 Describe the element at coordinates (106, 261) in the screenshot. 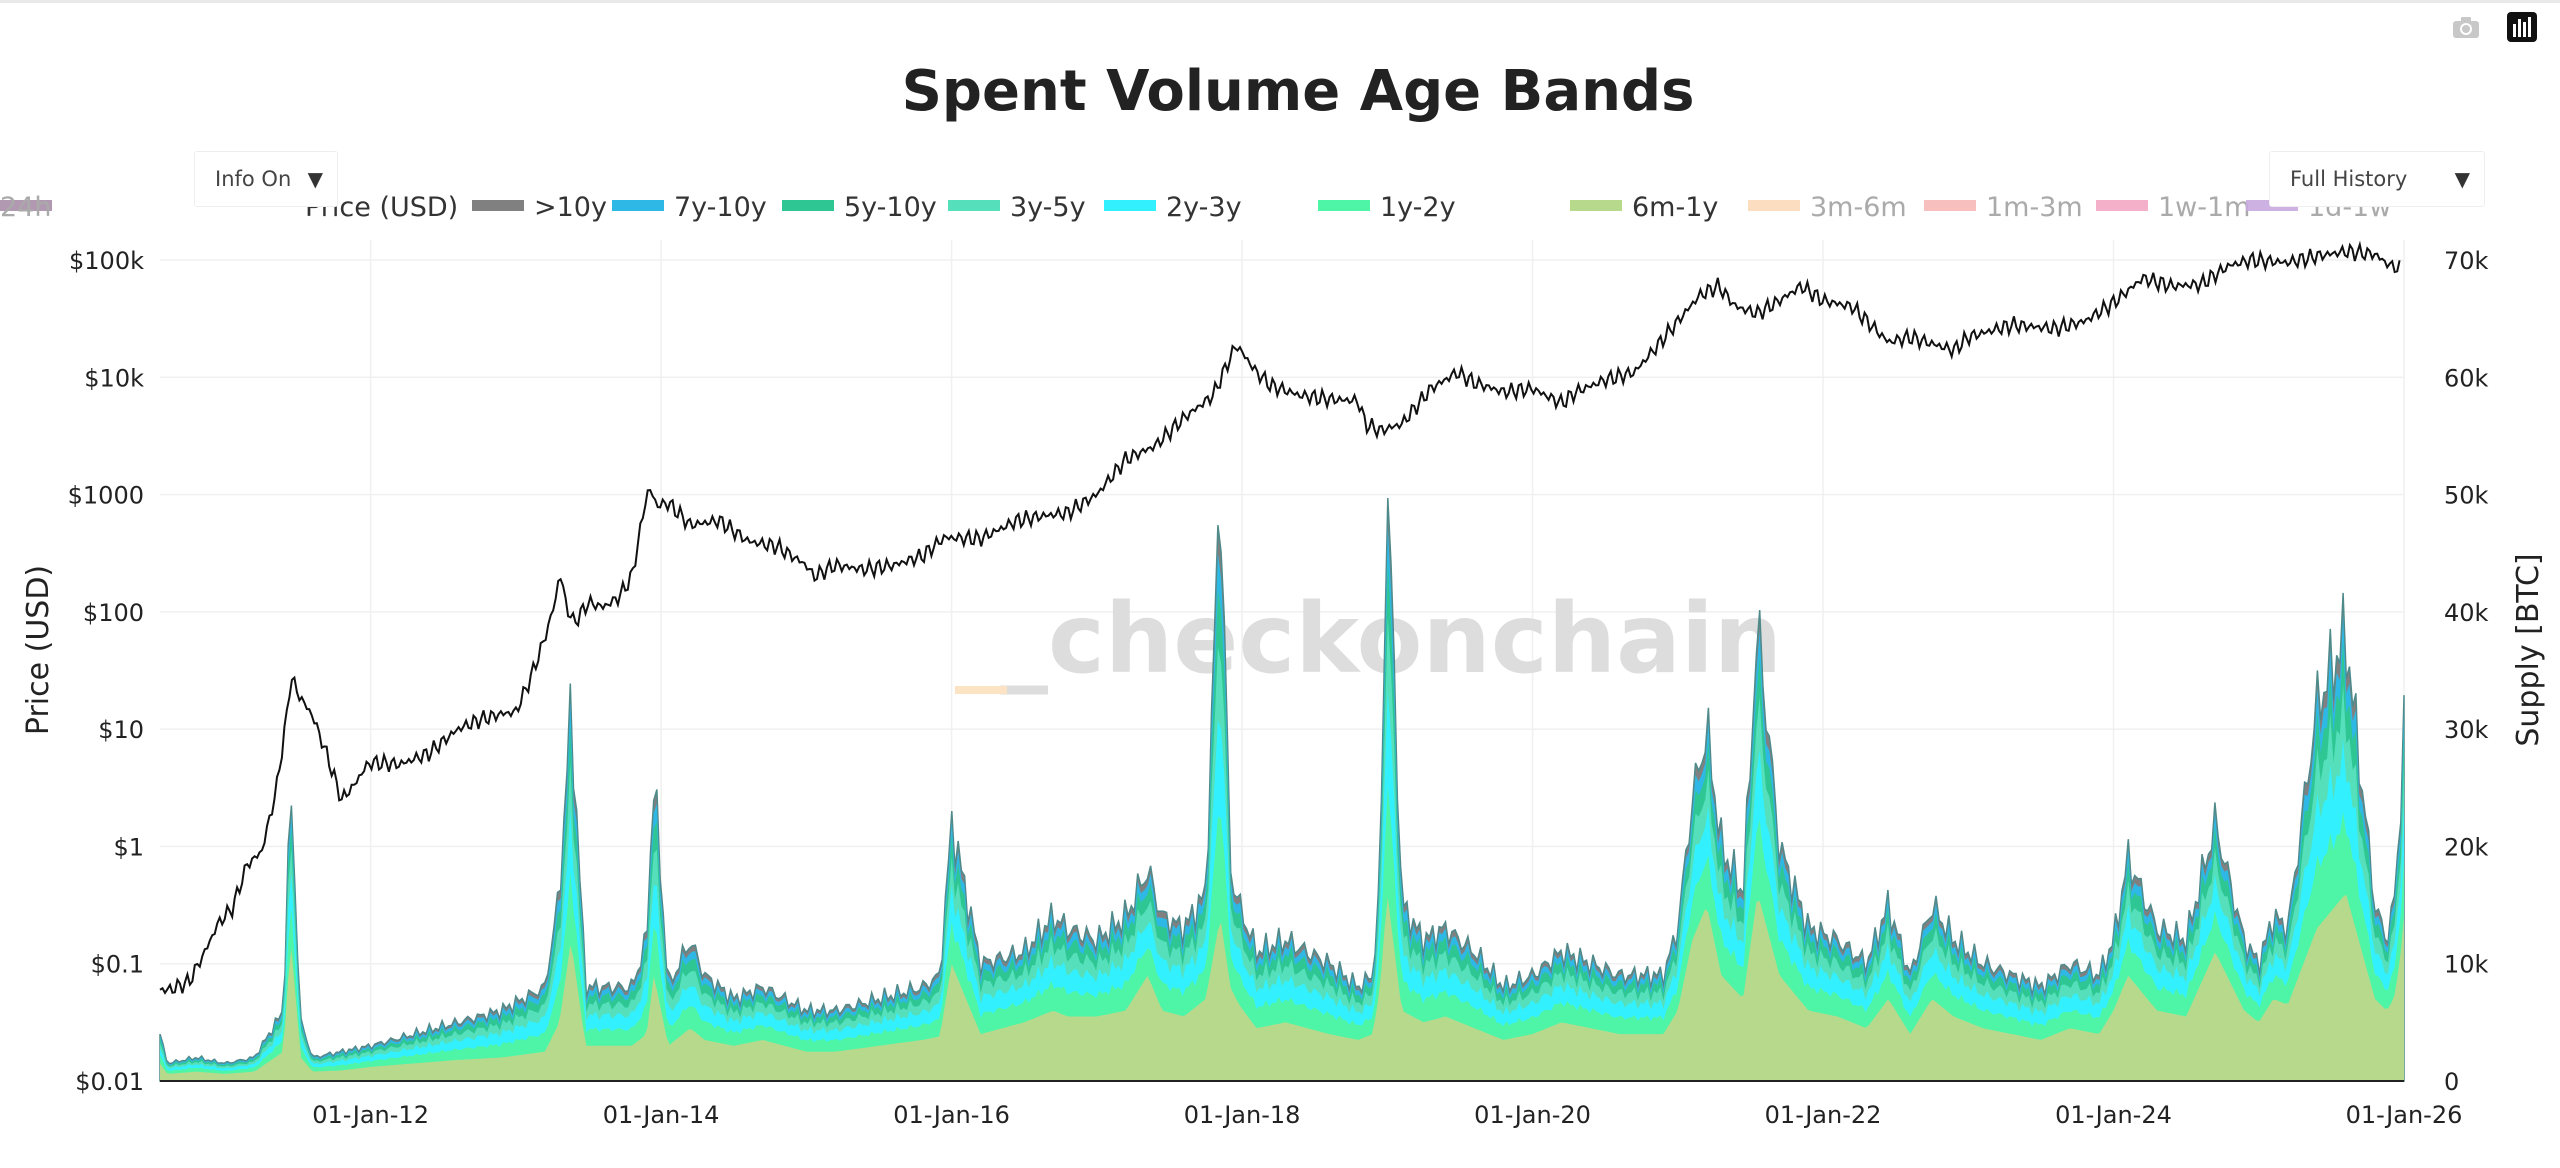

I see `y-left-tick-label: $100k` at that location.